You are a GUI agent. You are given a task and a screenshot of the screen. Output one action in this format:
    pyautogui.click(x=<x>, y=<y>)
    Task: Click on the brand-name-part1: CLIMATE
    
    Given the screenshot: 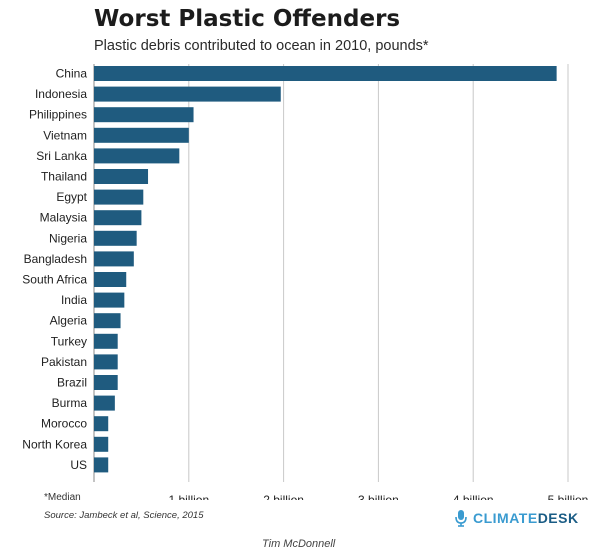 What is the action you would take?
    pyautogui.click(x=505, y=518)
    